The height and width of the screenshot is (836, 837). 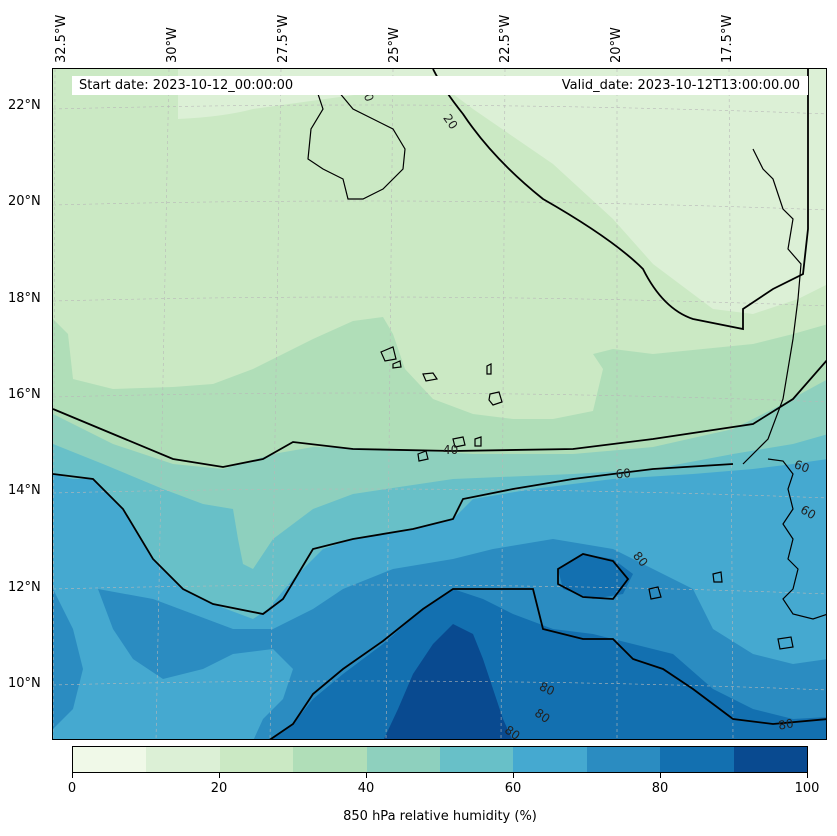 What do you see at coordinates (785, 724) in the screenshot?
I see `contour-label-80-e: 80` at bounding box center [785, 724].